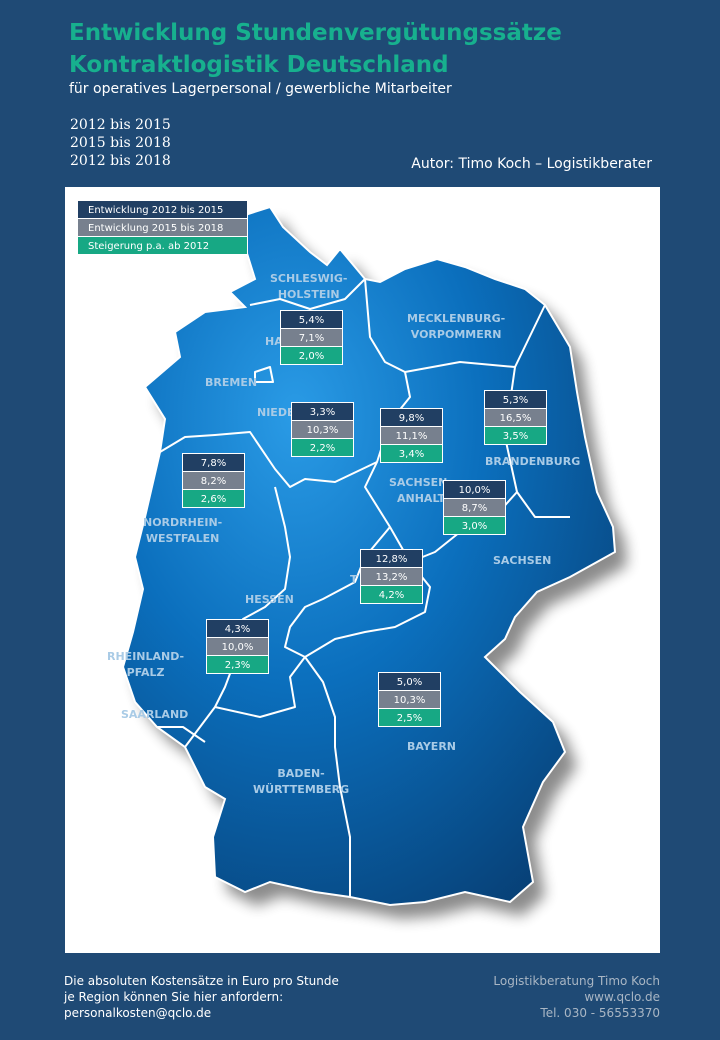 The image size is (720, 1040). What do you see at coordinates (432, 746) in the screenshot?
I see `state-label-bayern: BAYERN` at bounding box center [432, 746].